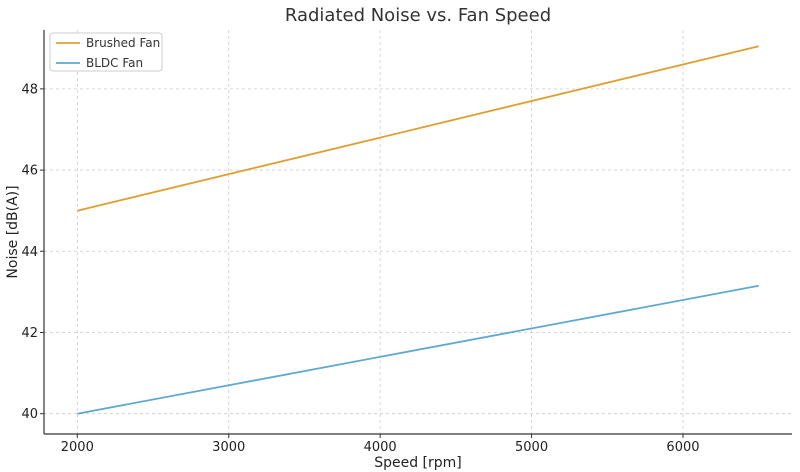 This screenshot has width=800, height=472. I want to click on y-tick-label: 40, so click(29, 414).